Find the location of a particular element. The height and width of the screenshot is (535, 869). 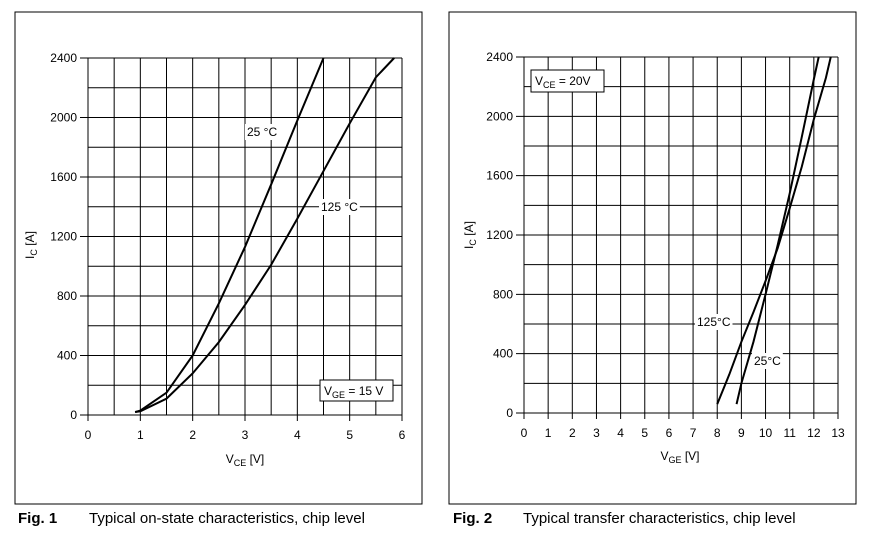

x-axis-label: VCE [V] is located at coordinates (245, 460).